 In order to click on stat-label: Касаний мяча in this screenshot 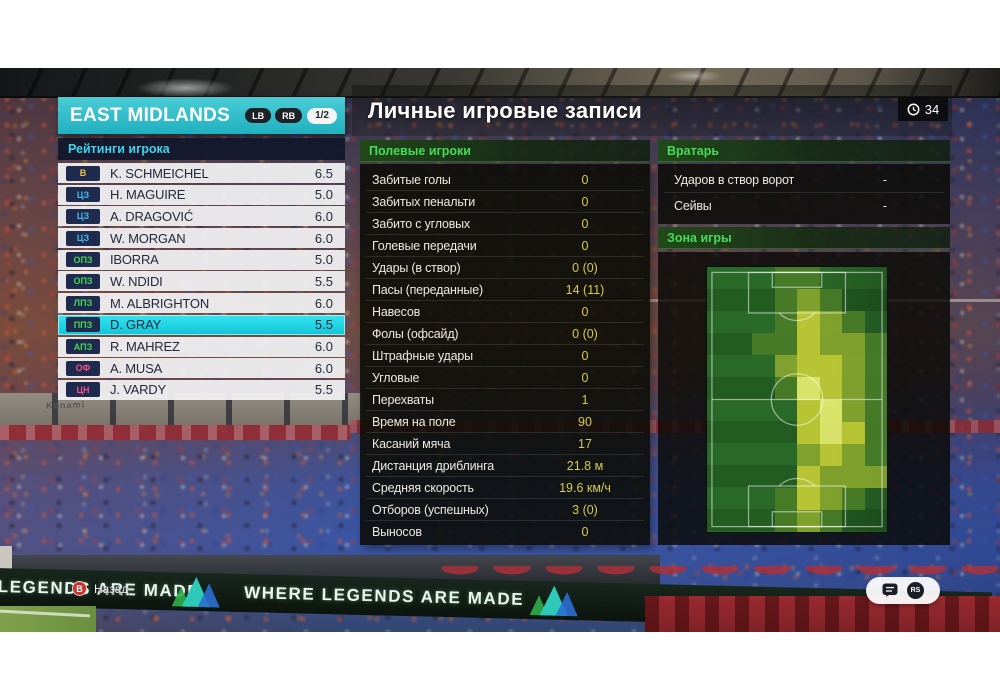, I will do `click(411, 443)`.